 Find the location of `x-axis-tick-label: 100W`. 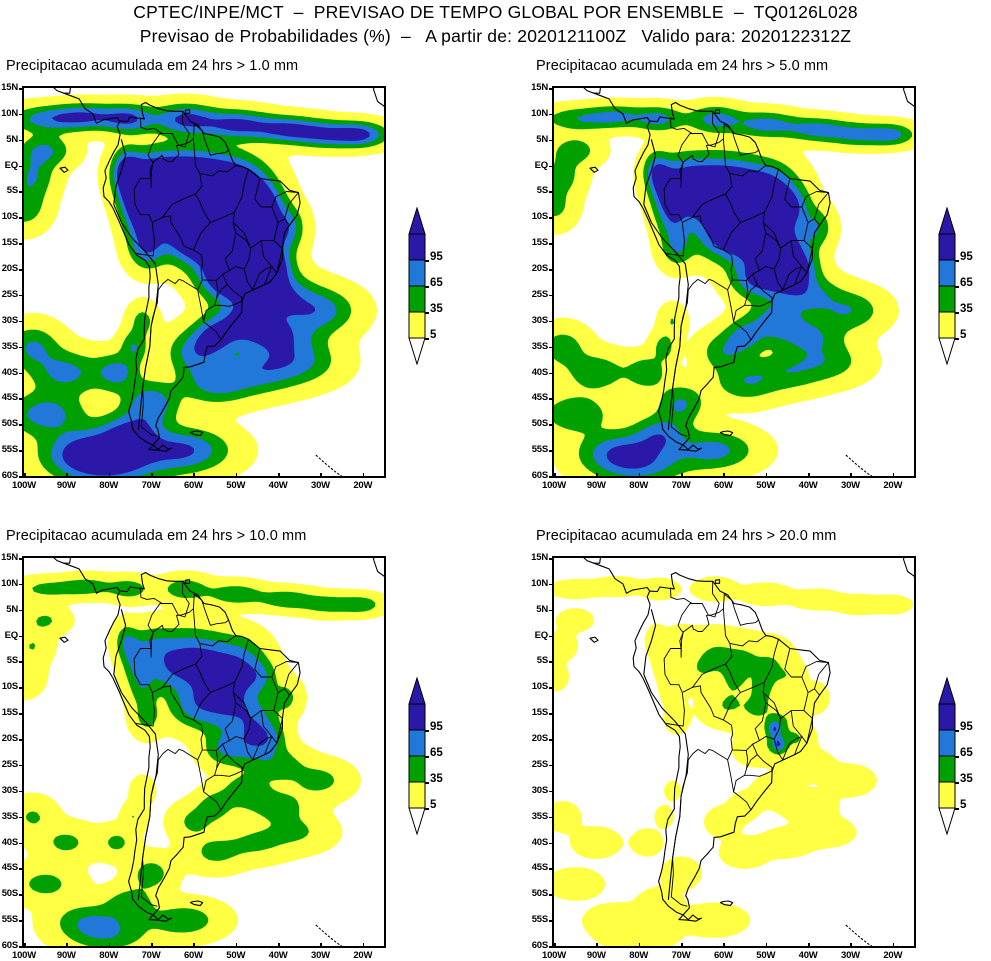

x-axis-tick-label: 100W is located at coordinates (24, 485).